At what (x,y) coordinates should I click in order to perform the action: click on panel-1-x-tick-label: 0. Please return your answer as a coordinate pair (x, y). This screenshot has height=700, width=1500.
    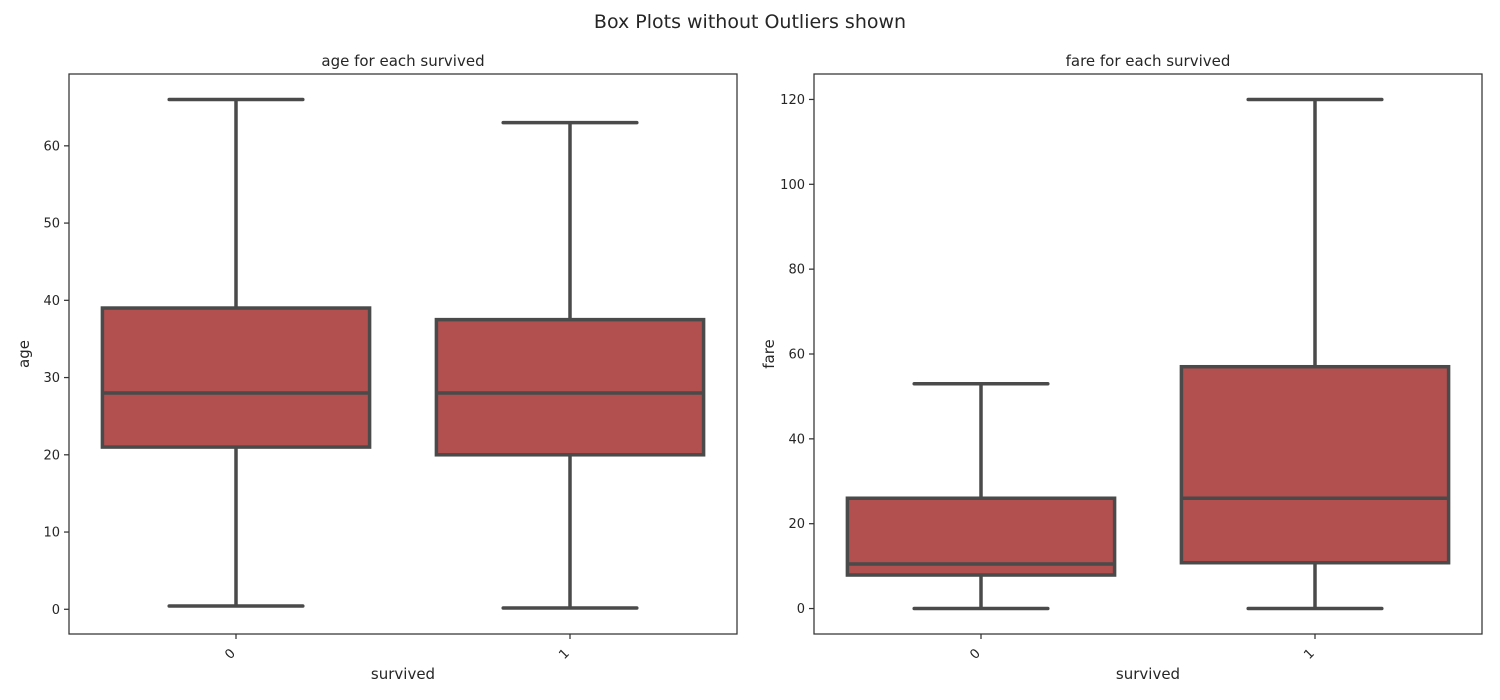
    Looking at the image, I should click on (230, 654).